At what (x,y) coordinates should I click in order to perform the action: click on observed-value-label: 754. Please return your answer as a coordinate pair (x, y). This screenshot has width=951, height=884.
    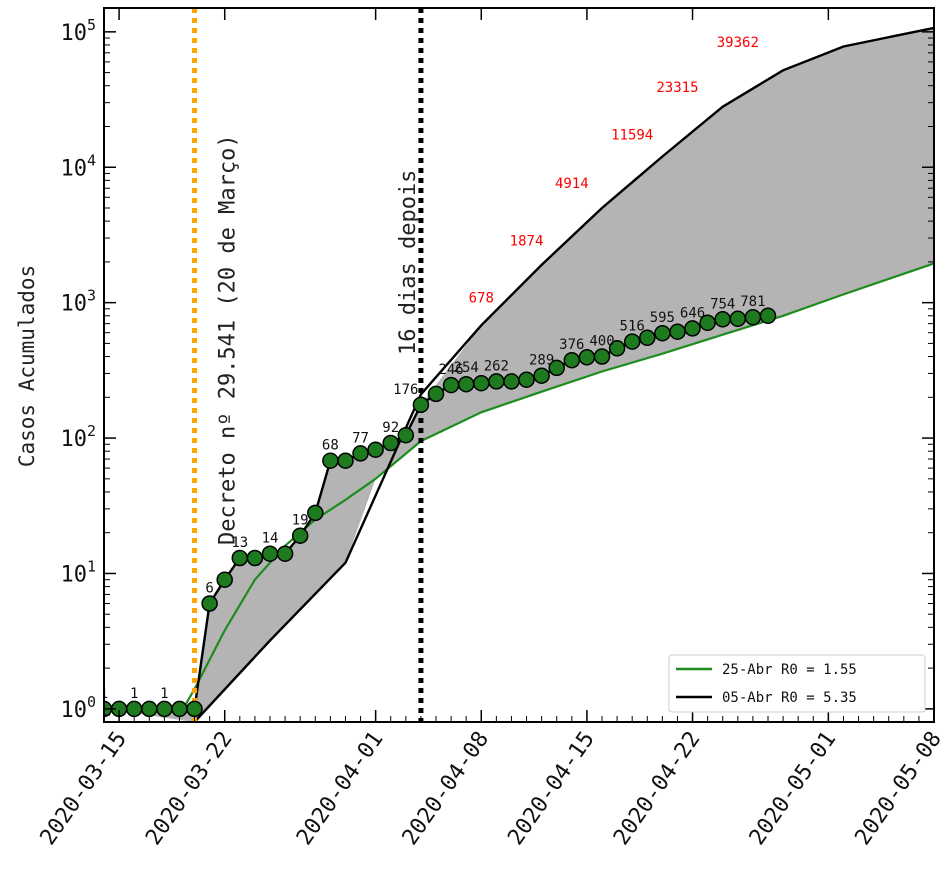
    Looking at the image, I should click on (722, 304).